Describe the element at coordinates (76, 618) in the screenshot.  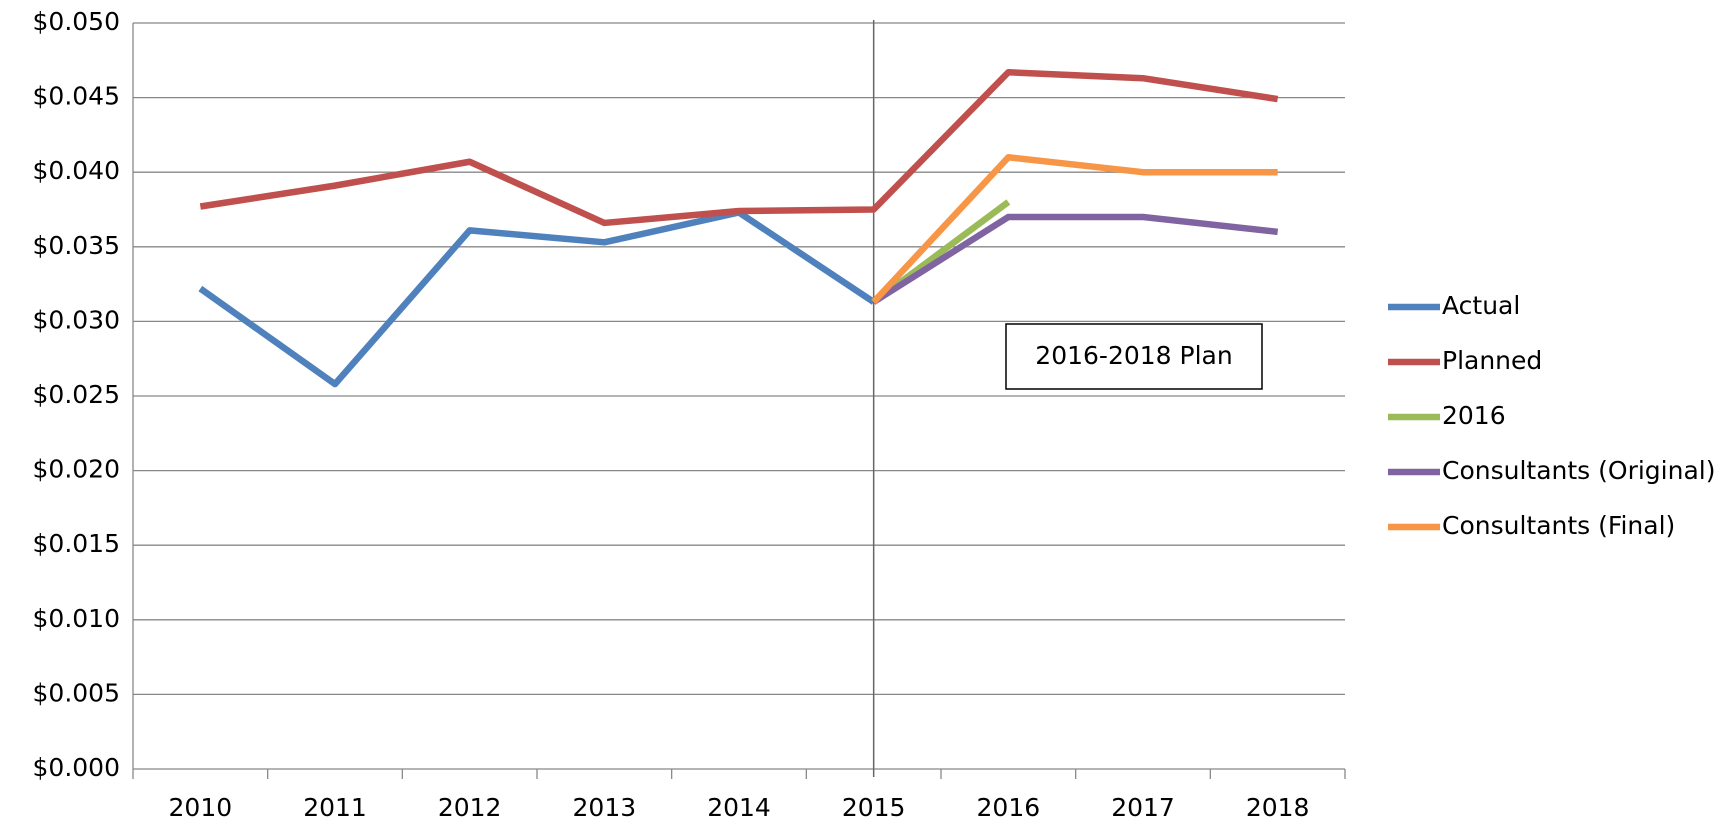
I see `y-tick-label: $0.010` at that location.